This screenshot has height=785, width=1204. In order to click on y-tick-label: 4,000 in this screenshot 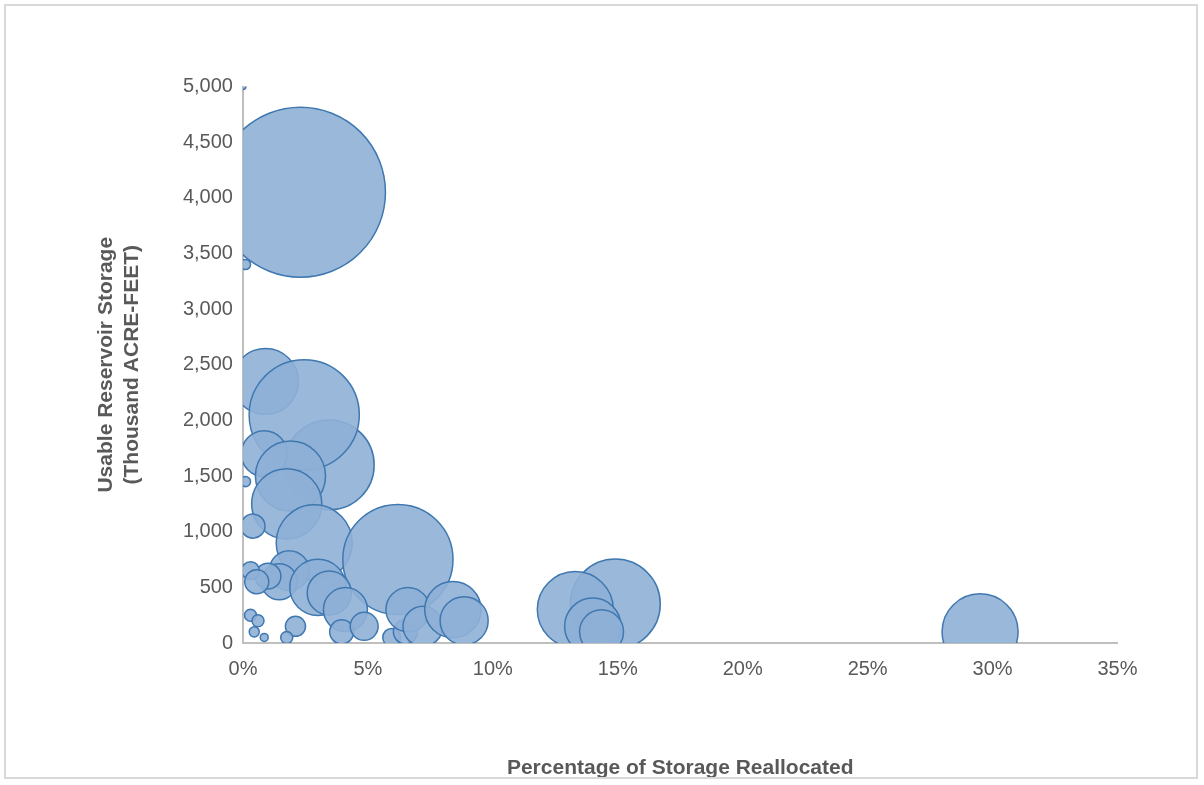, I will do `click(207, 196)`.